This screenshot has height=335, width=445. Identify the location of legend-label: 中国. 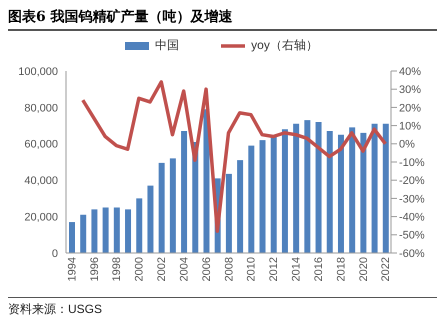
(167, 45).